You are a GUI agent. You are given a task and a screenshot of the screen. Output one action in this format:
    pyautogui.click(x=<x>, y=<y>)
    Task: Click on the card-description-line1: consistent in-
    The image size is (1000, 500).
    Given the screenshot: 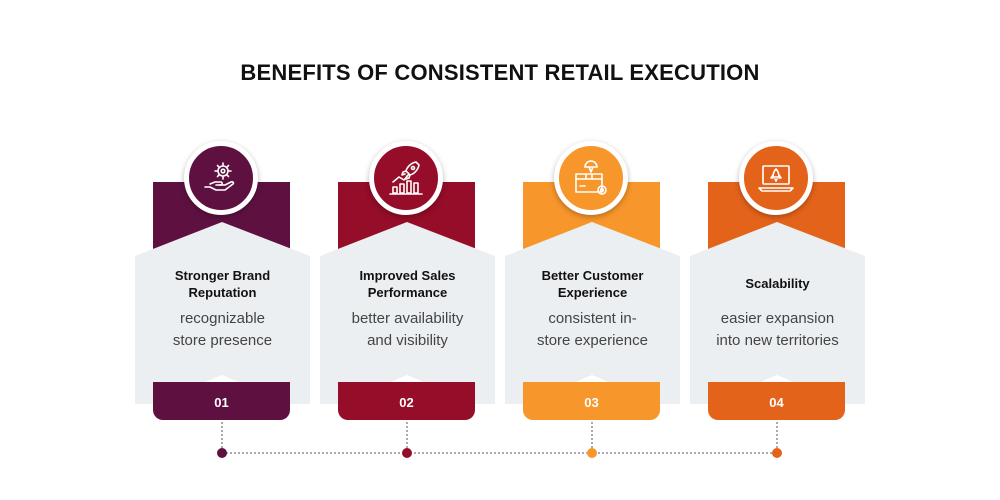 What is the action you would take?
    pyautogui.click(x=592, y=318)
    